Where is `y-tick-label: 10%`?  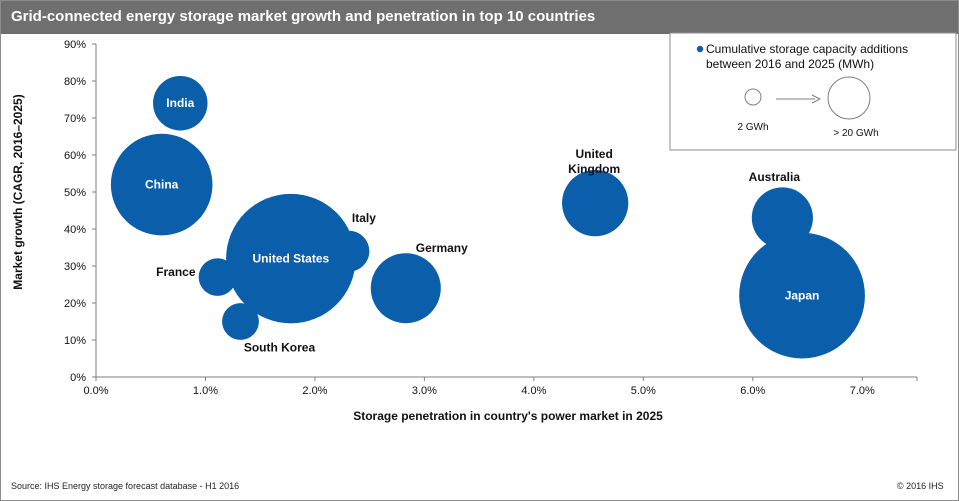
y-tick-label: 10% is located at coordinates (75, 341).